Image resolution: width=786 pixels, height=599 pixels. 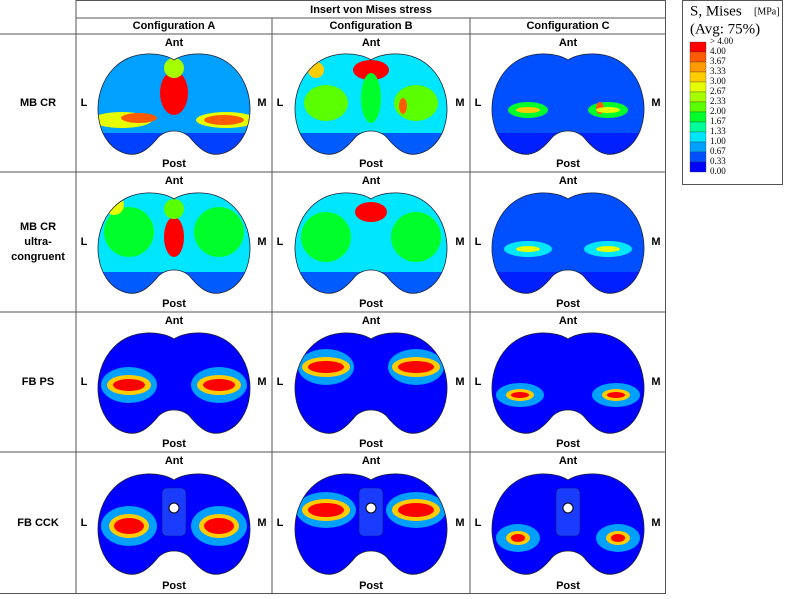 What do you see at coordinates (718, 111) in the screenshot?
I see `legend-level: 2.00` at bounding box center [718, 111].